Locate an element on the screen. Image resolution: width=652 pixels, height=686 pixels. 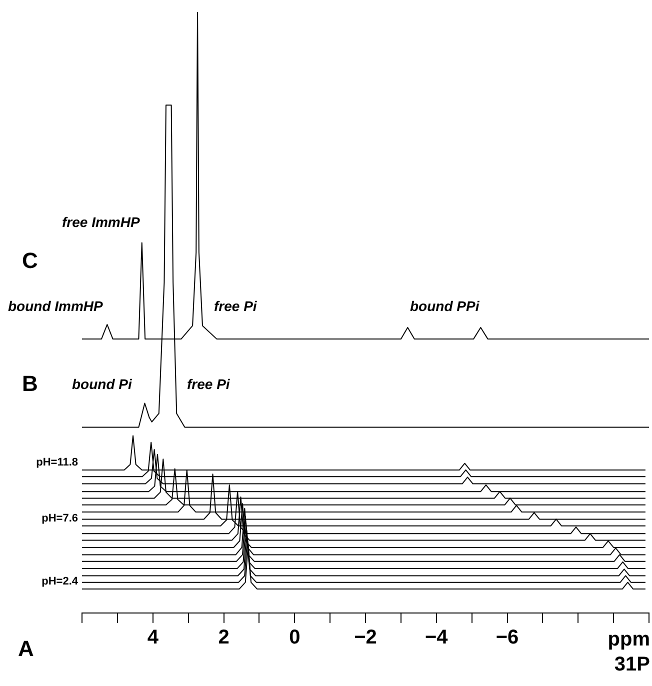
series-label: pH=11.8 is located at coordinates (57, 462).